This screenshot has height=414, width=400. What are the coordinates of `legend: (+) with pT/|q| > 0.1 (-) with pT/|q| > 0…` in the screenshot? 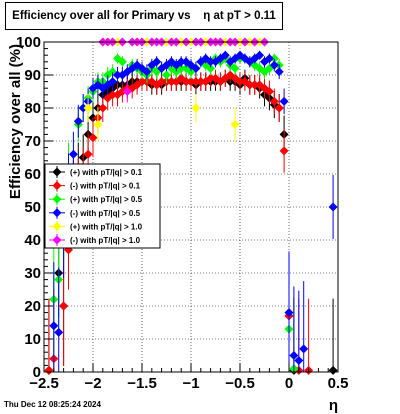 It's located at (102, 206).